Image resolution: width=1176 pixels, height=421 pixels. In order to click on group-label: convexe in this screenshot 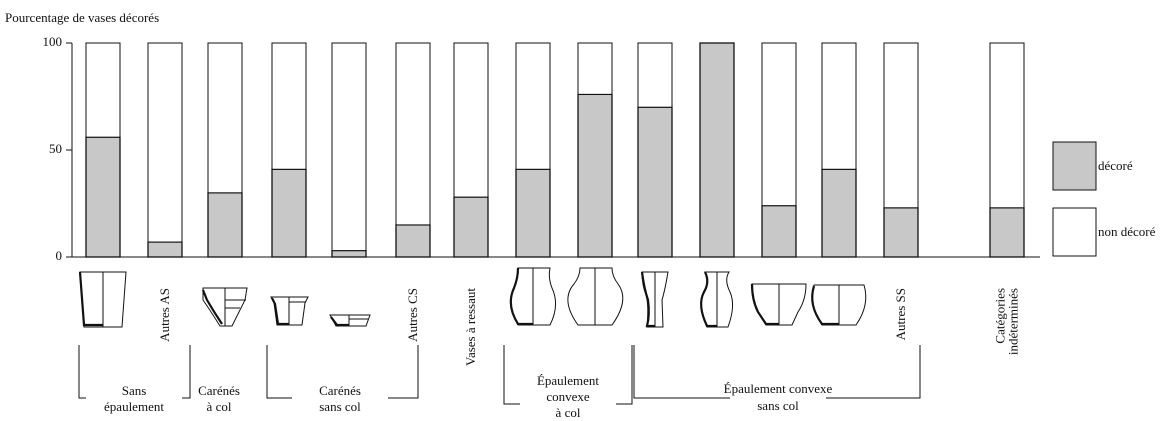, I will do `click(568, 396)`.